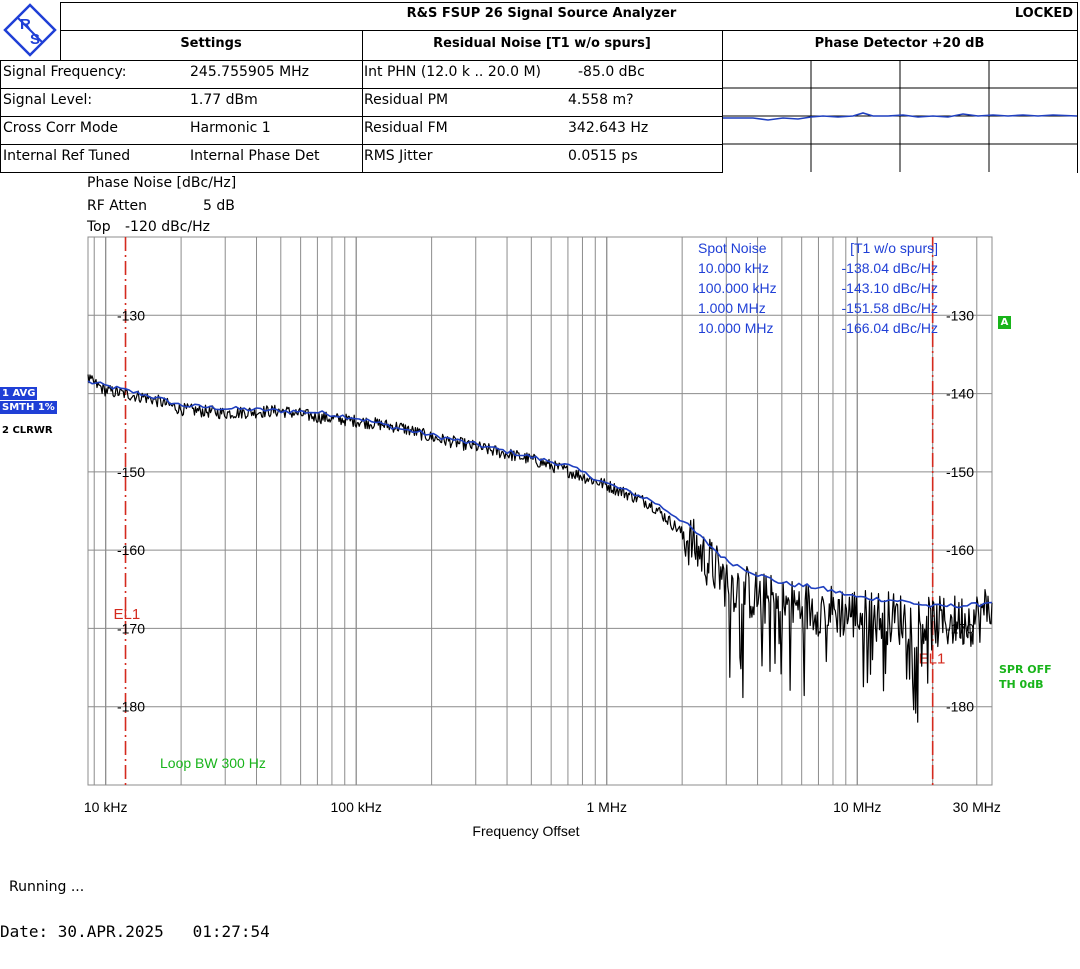 Image resolution: width=1080 pixels, height=969 pixels. What do you see at coordinates (25, 24) in the screenshot?
I see `svg-text: R` at bounding box center [25, 24].